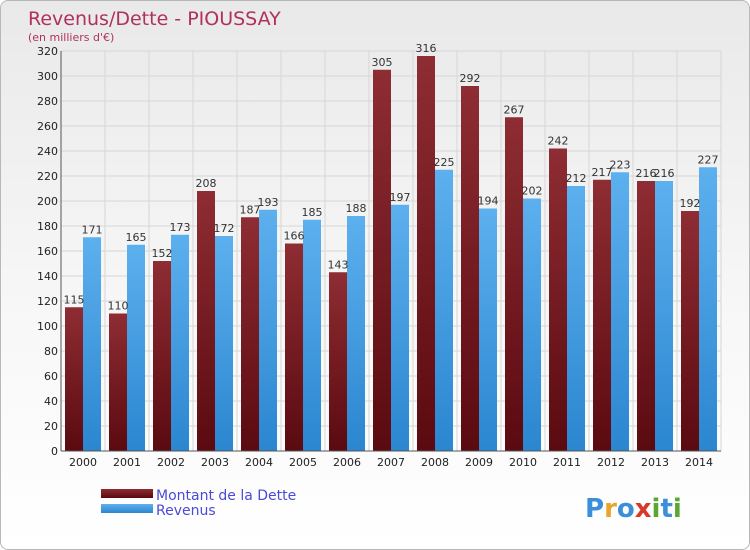 The width and height of the screenshot is (750, 550). Describe the element at coordinates (532, 191) in the screenshot. I see `data-label: 202` at that location.